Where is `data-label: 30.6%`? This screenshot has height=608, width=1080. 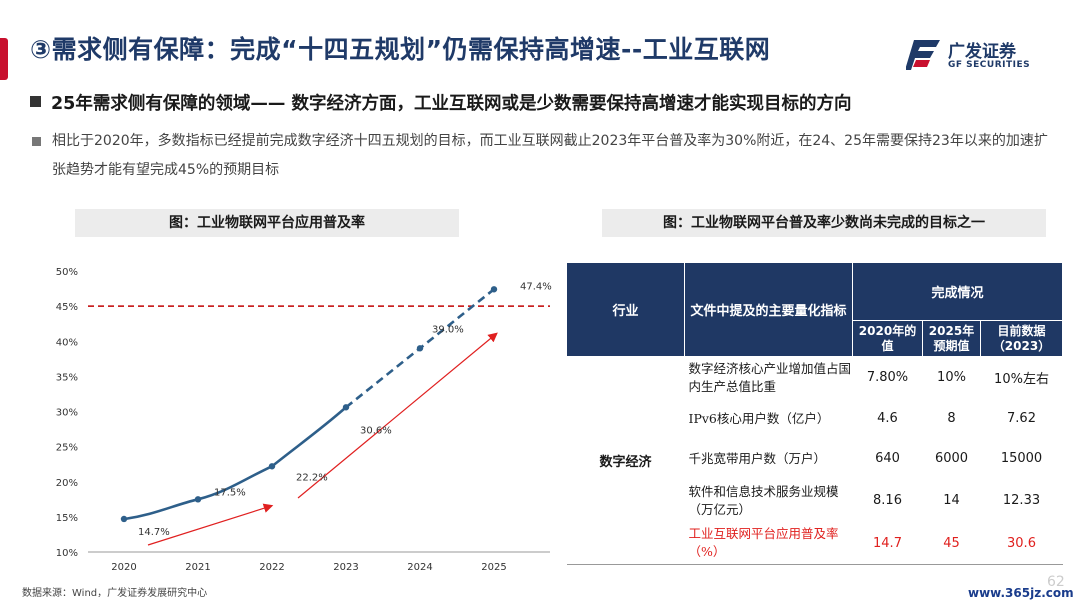 data-label: 30.6% is located at coordinates (376, 430).